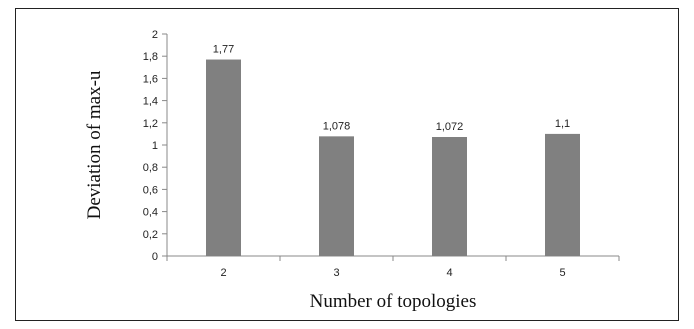 This screenshot has width=694, height=329. I want to click on data-labels: 1,77 1,078 1,072 1,1, so click(391, 88).